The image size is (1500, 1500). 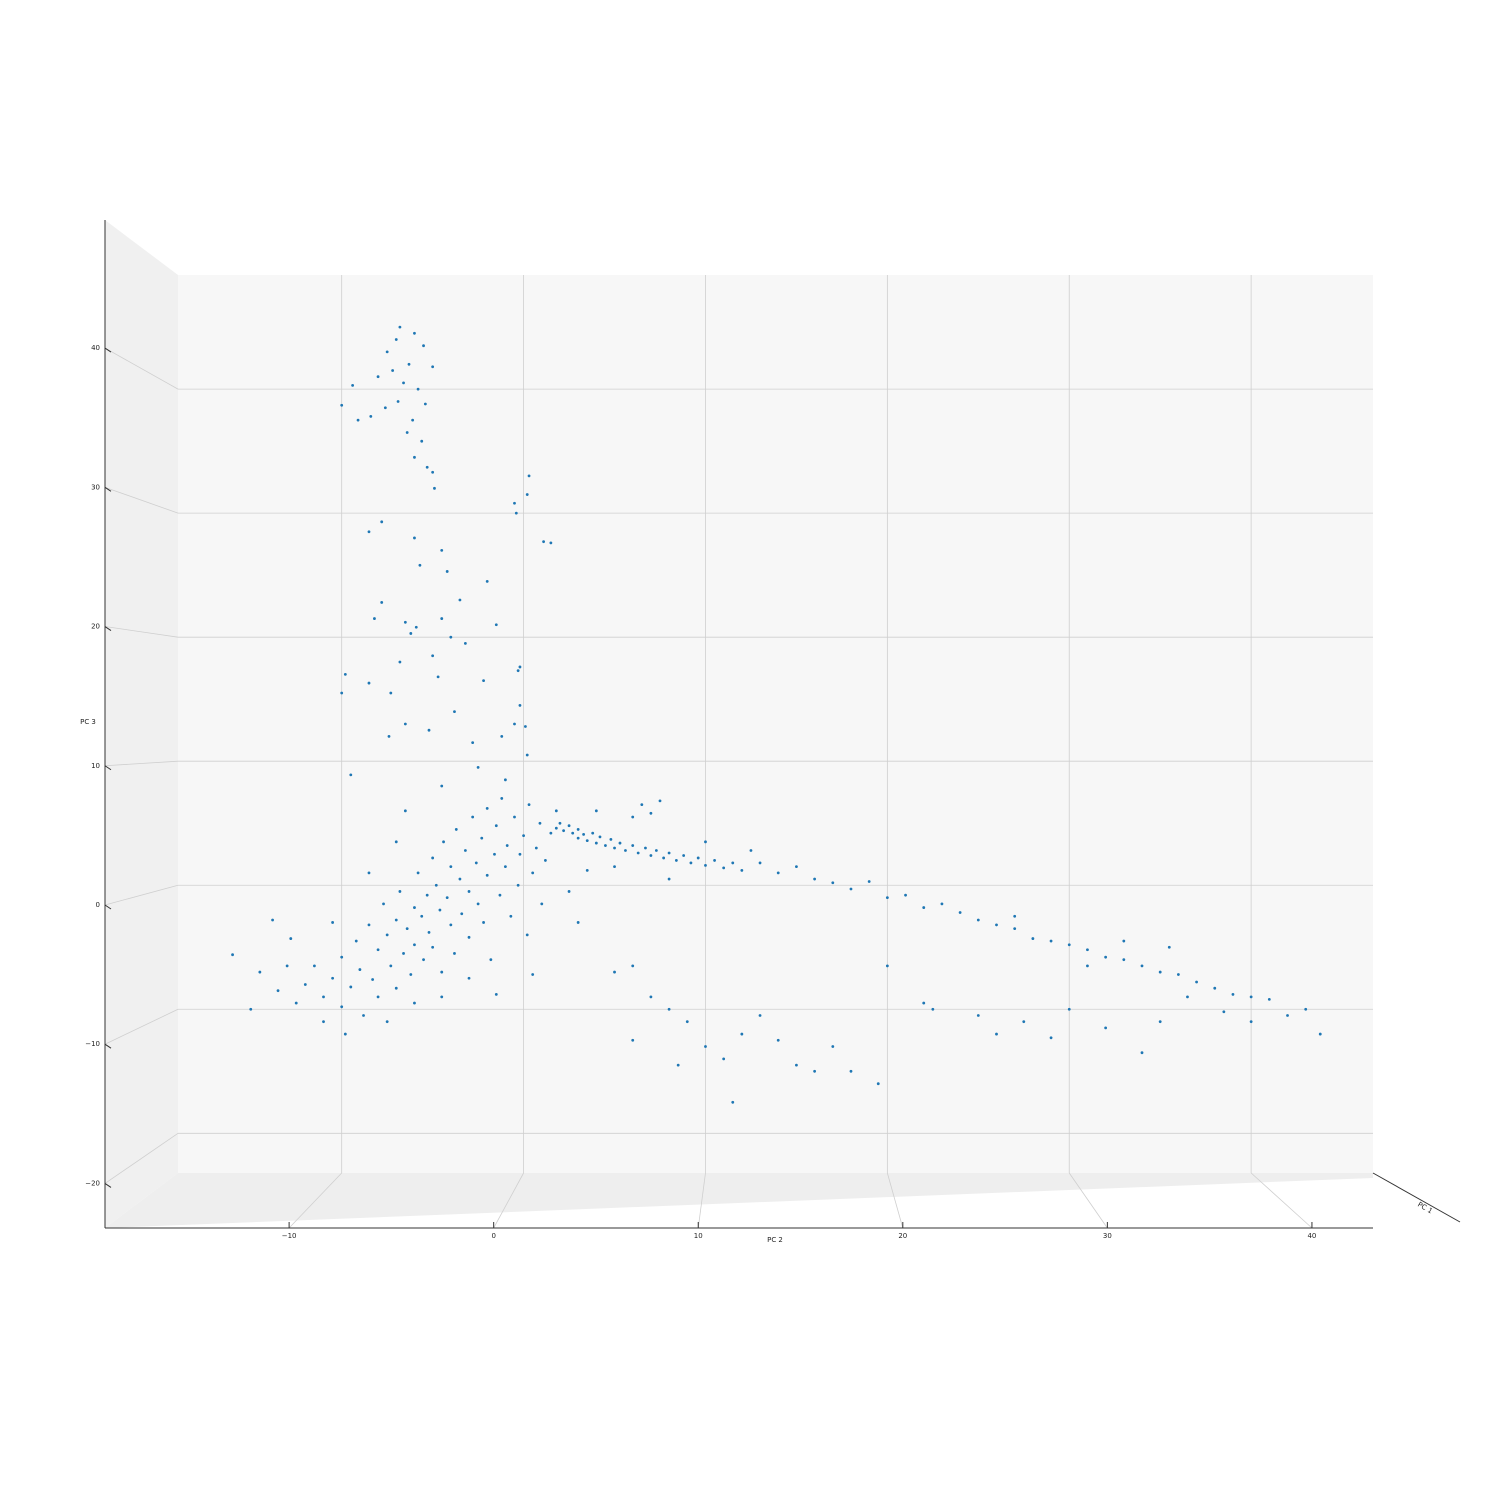 What do you see at coordinates (493, 1236) in the screenshot?
I see `x-tick-label: 0` at bounding box center [493, 1236].